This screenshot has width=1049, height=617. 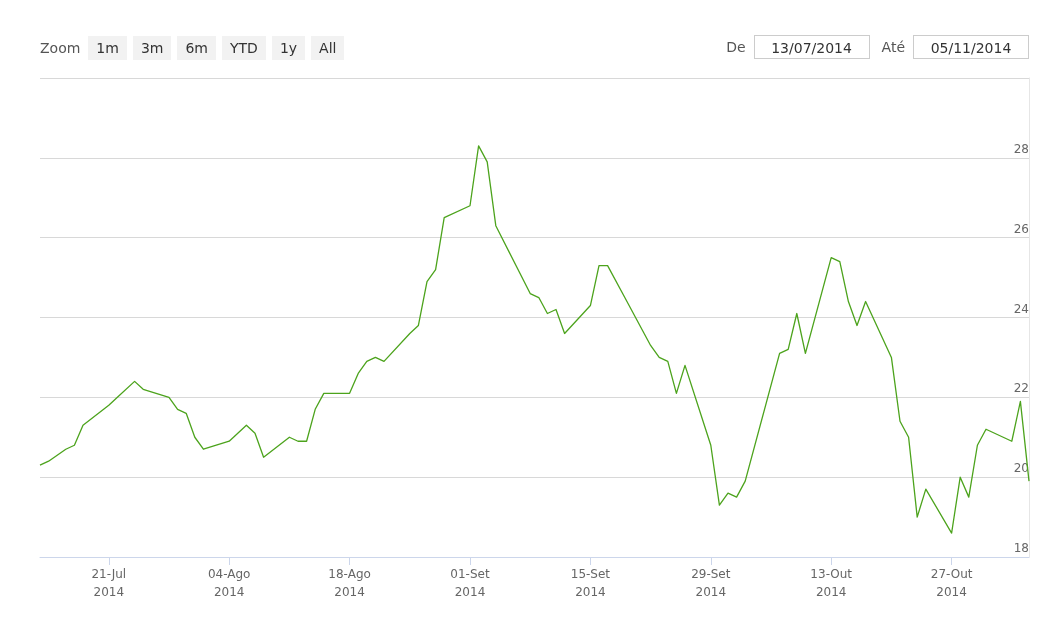 I want to click on zoom-button: All, so click(x=328, y=48).